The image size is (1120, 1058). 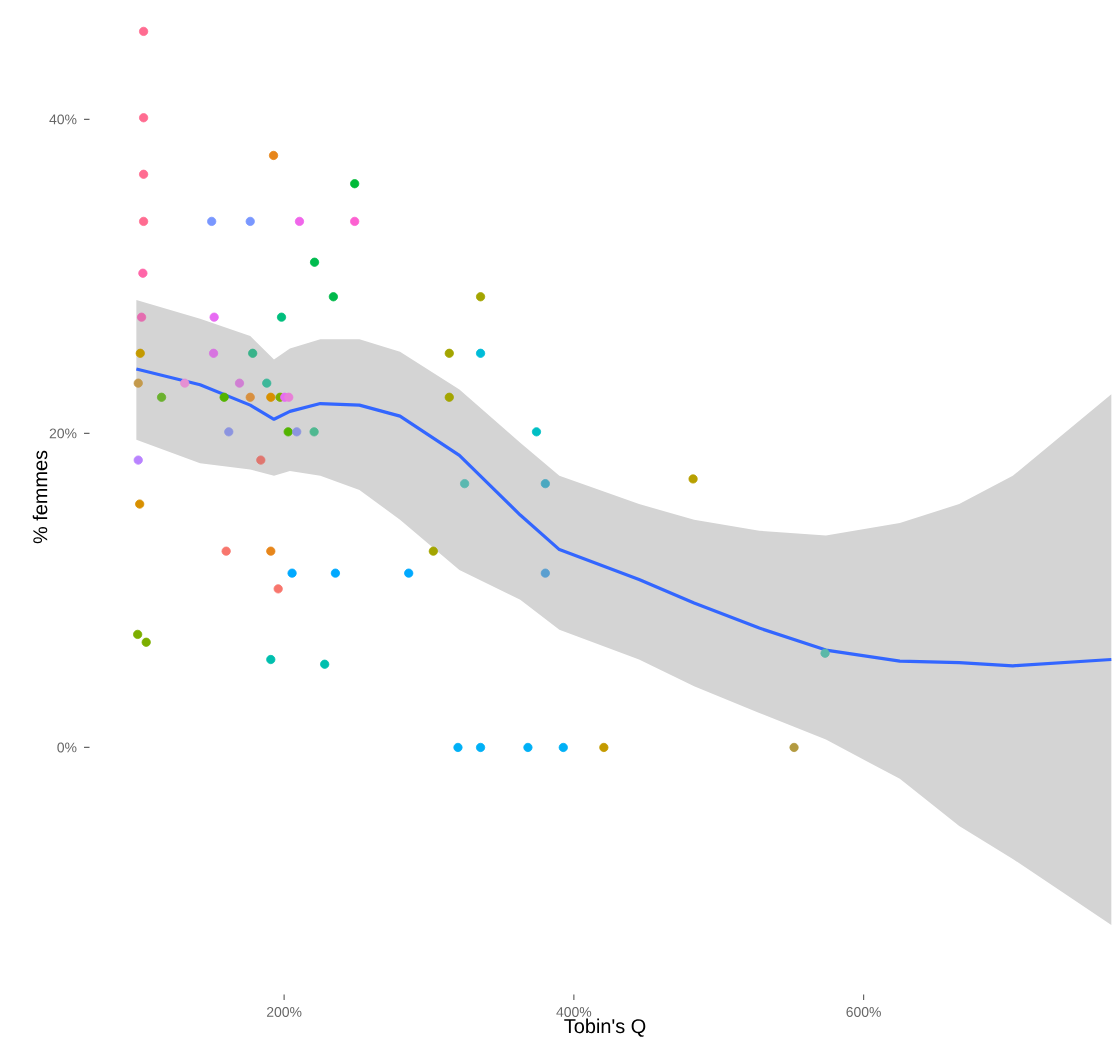 I want to click on y-axis-title: % femmes, so click(x=40, y=497).